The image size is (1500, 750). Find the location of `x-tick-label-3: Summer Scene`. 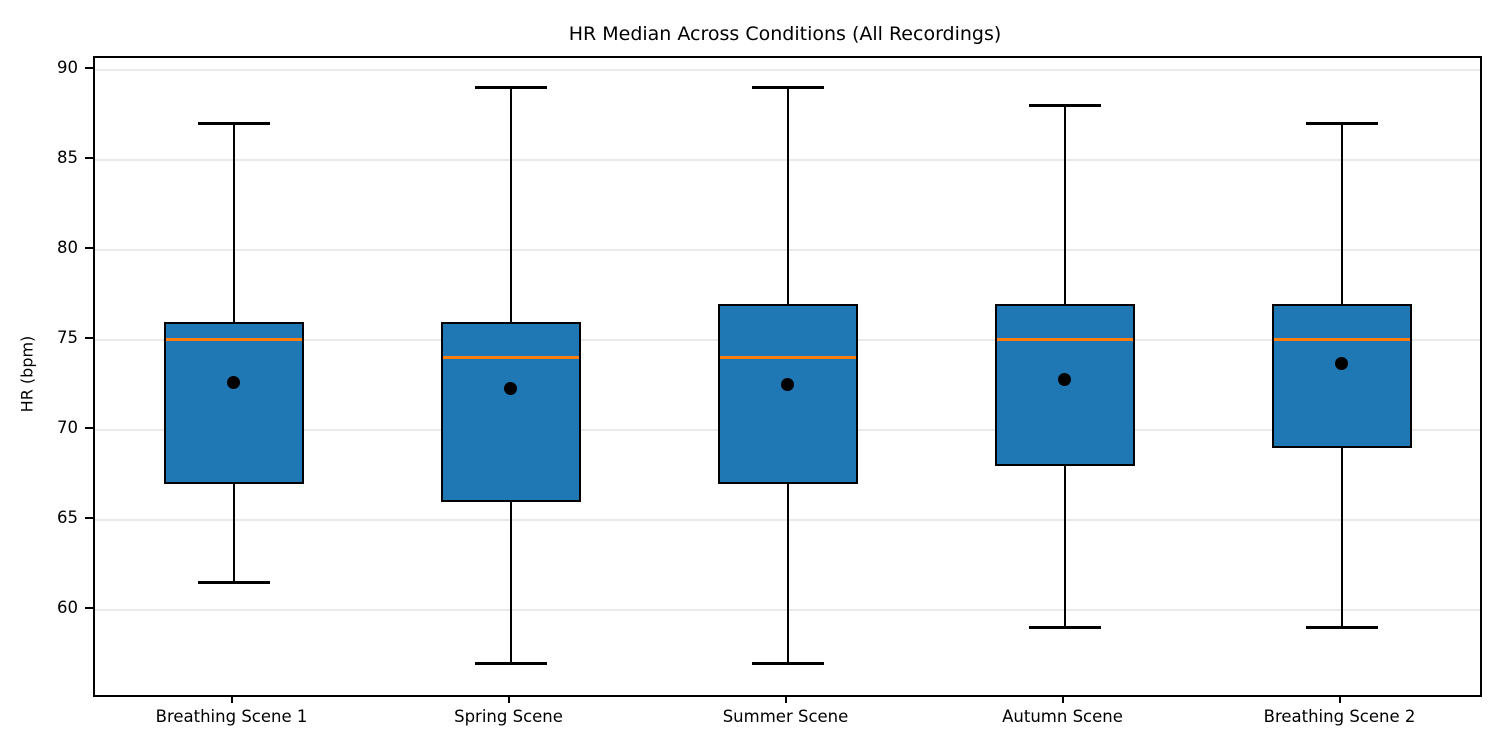

x-tick-label-3: Summer Scene is located at coordinates (785, 716).